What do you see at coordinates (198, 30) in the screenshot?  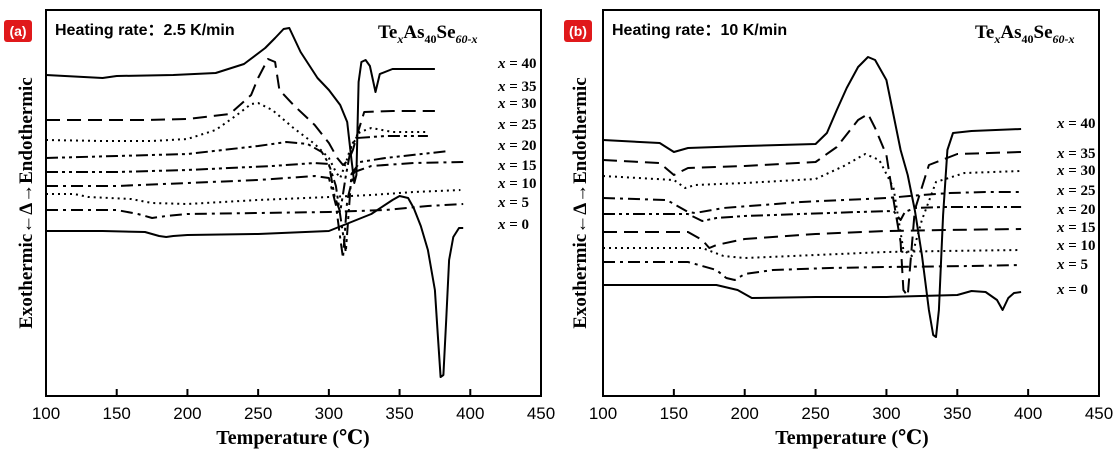 I see `heating-rate-value: 2.5 K/min` at bounding box center [198, 30].